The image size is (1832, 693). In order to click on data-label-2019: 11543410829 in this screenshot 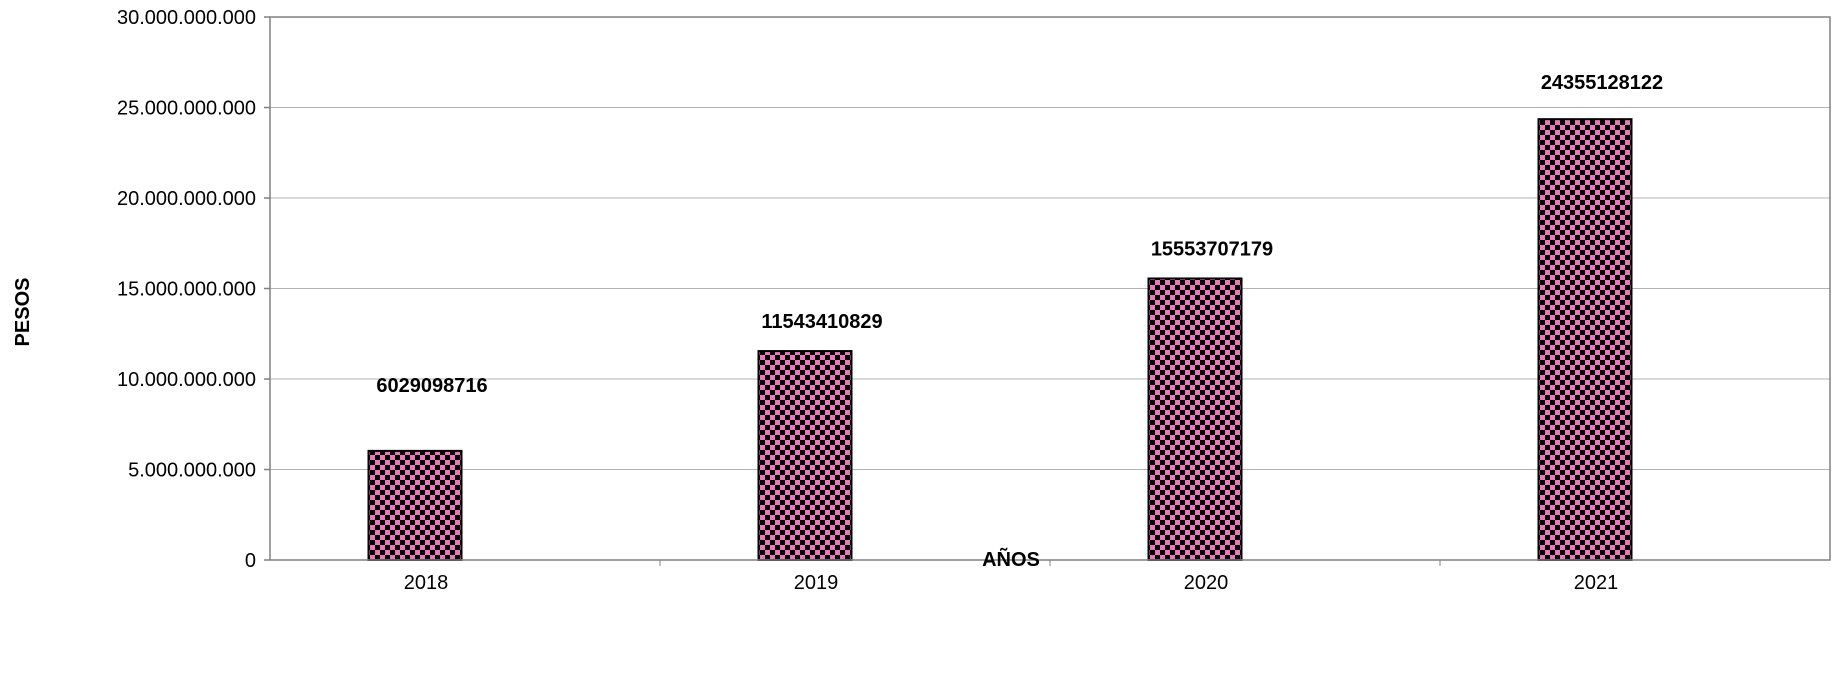, I will do `click(821, 322)`.